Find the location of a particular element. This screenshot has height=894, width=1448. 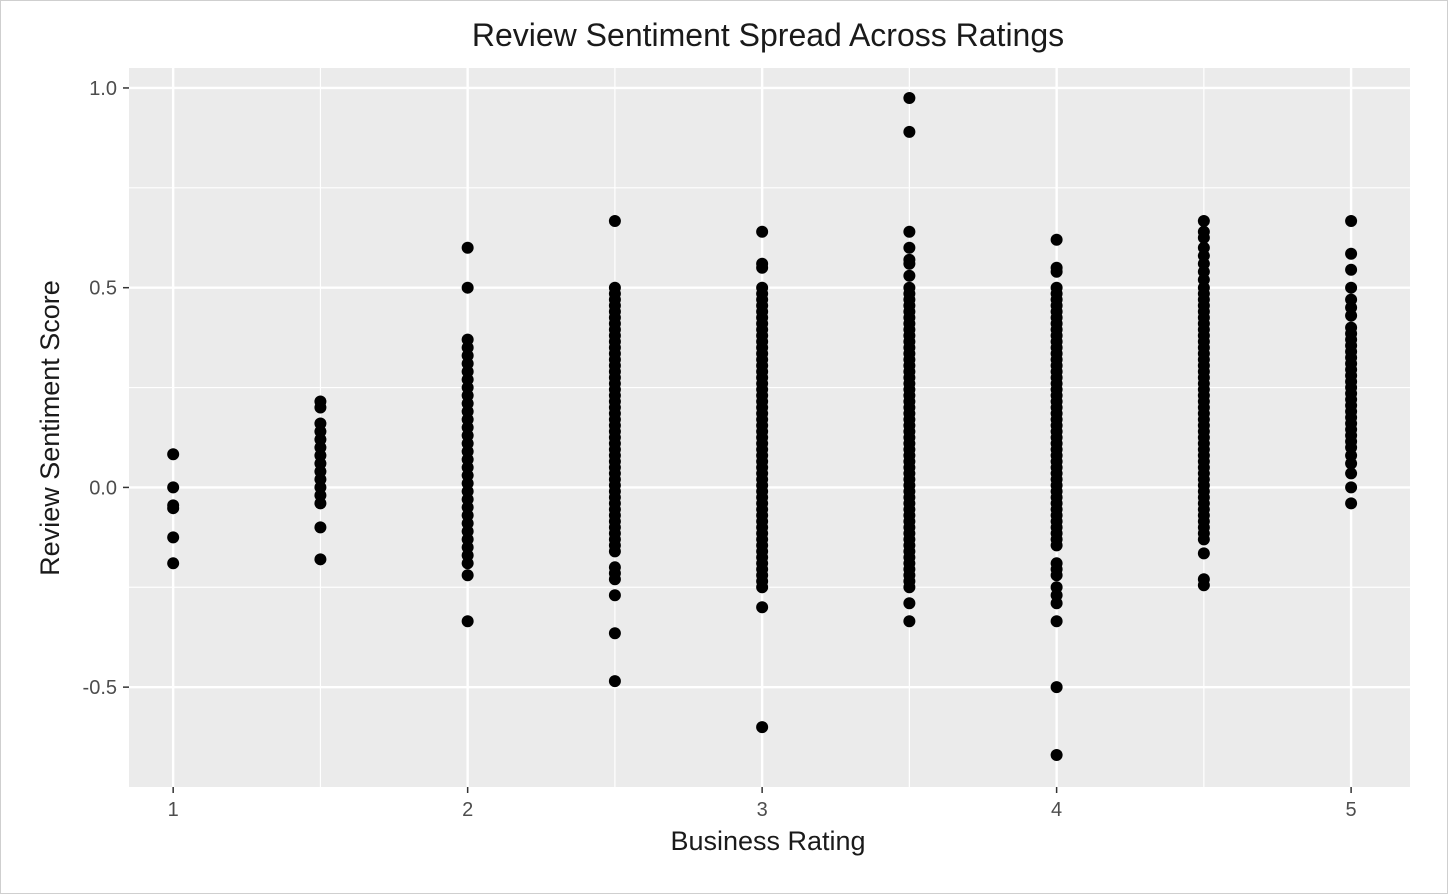

chart-title: Review Sentiment Spread Across Ratings is located at coordinates (768, 35).